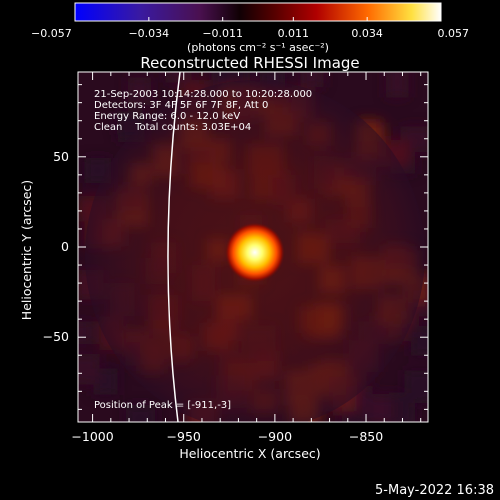  What do you see at coordinates (294, 33) in the screenshot?
I see `colorbar-tick-label: 0.011` at bounding box center [294, 33].